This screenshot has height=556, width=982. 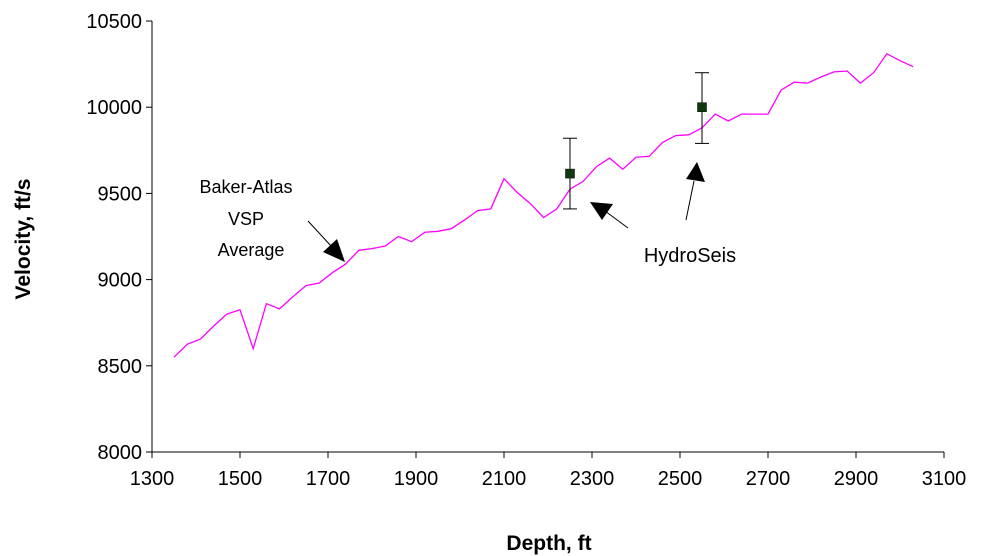 What do you see at coordinates (272, 219) in the screenshot?
I see `annotation-baker-atlas: Baker-Atlas VSP Average` at bounding box center [272, 219].